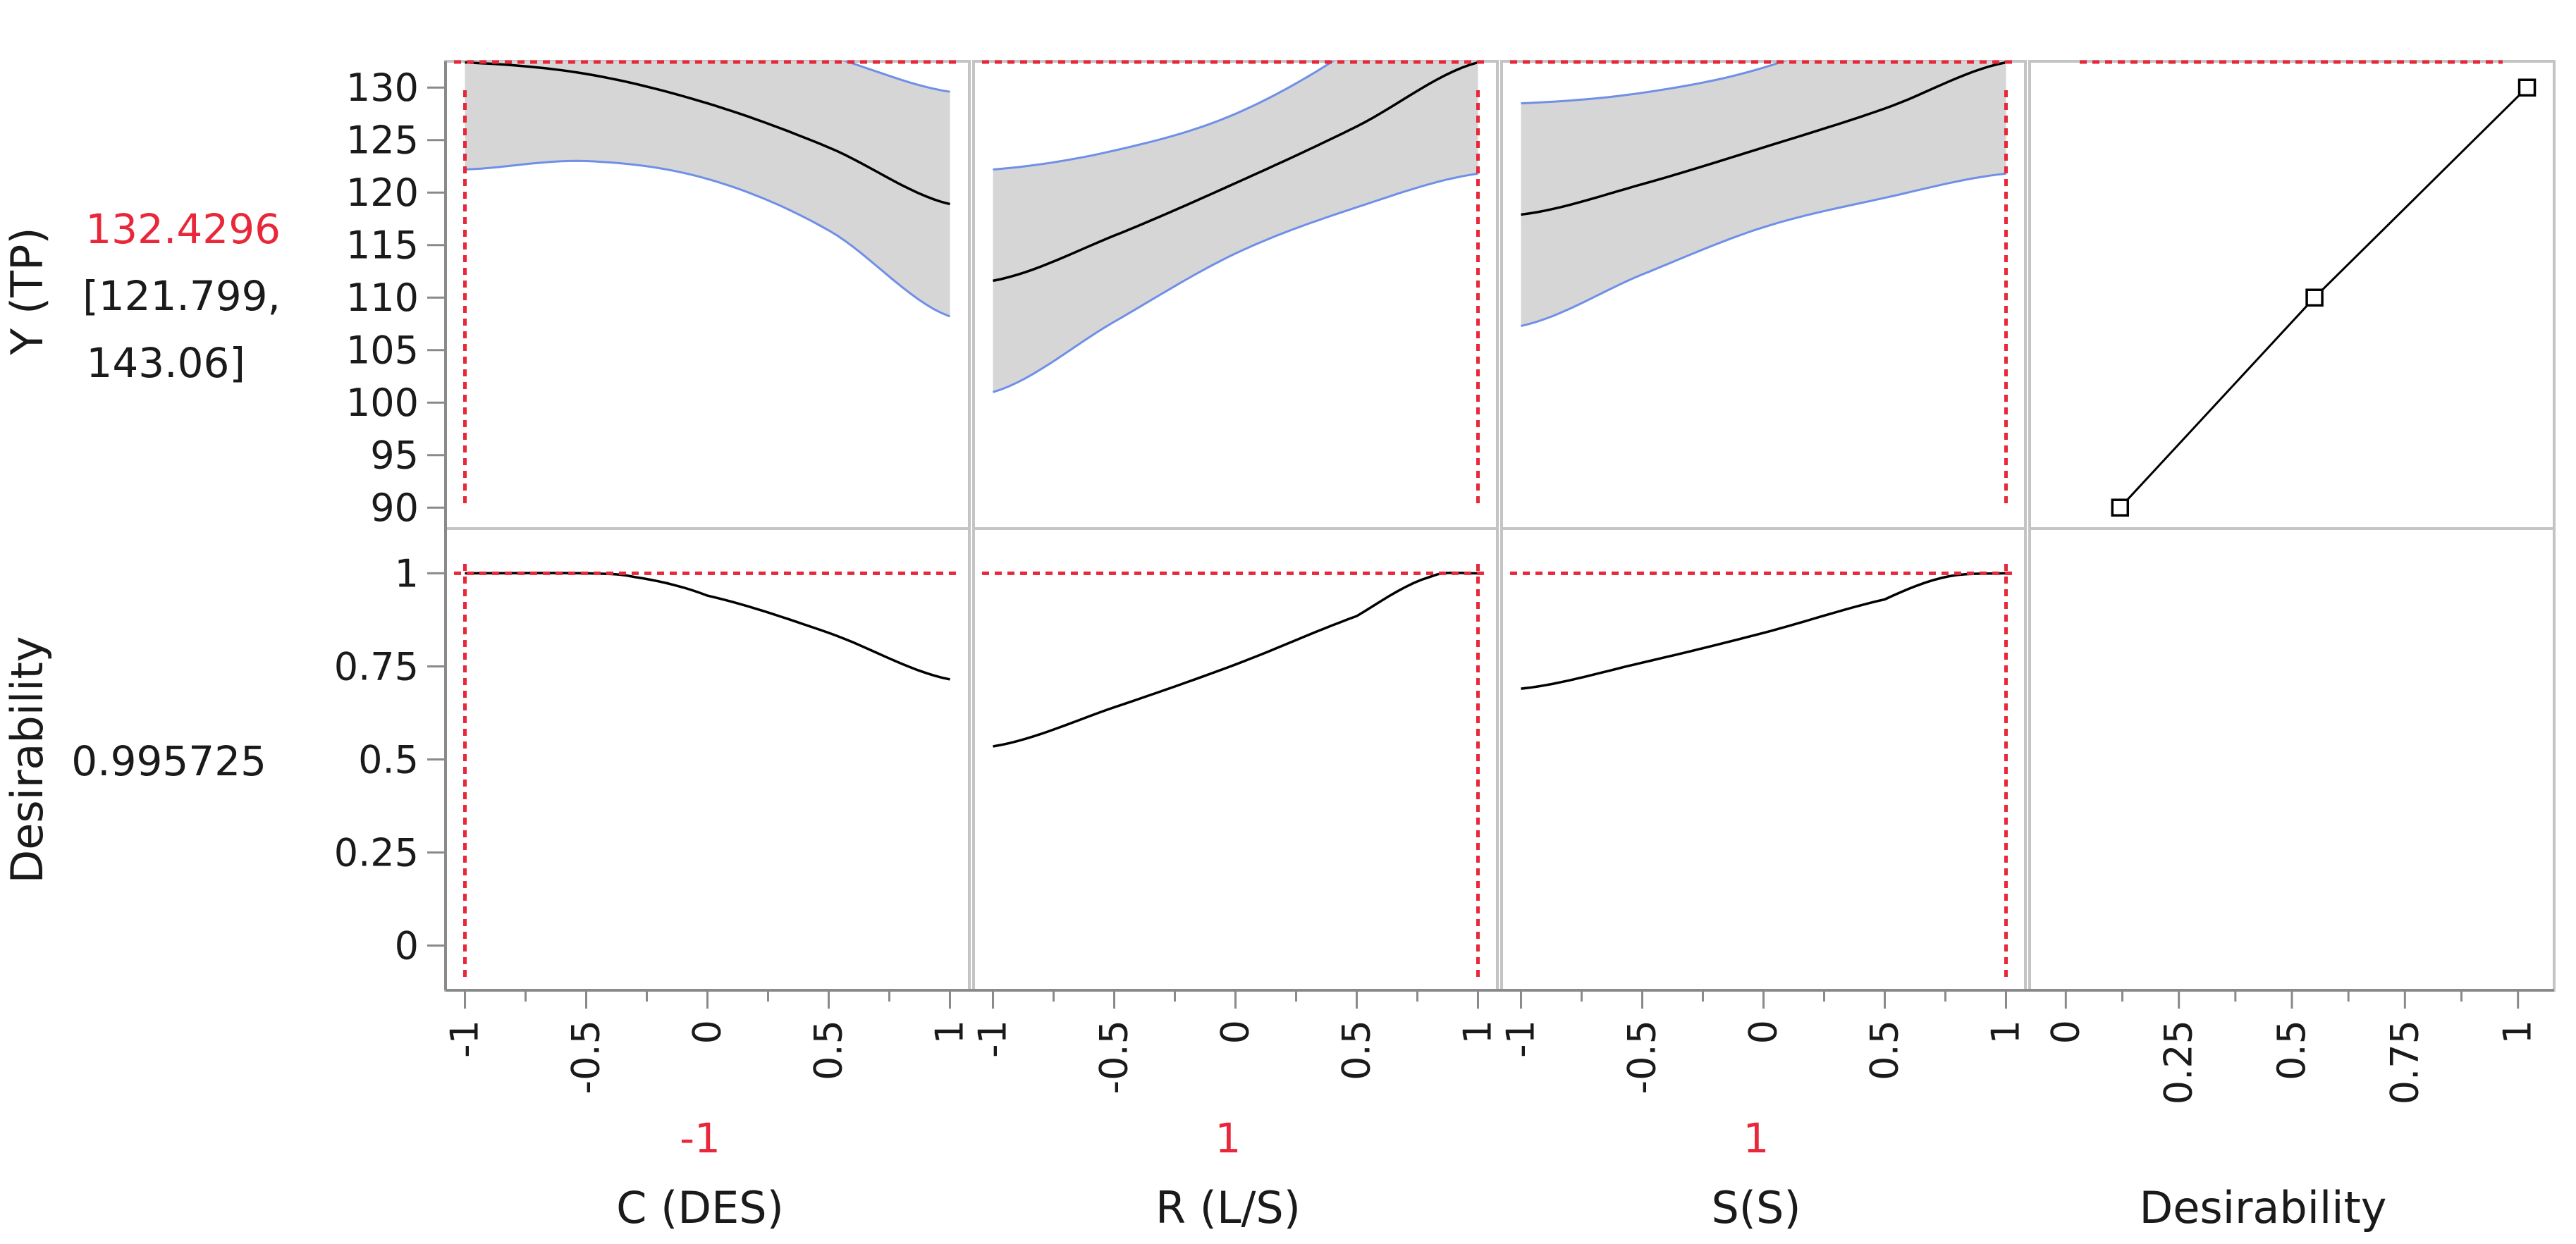 The height and width of the screenshot is (1244, 2576). I want to click on panel-r1-c3, so click(2292, 759).